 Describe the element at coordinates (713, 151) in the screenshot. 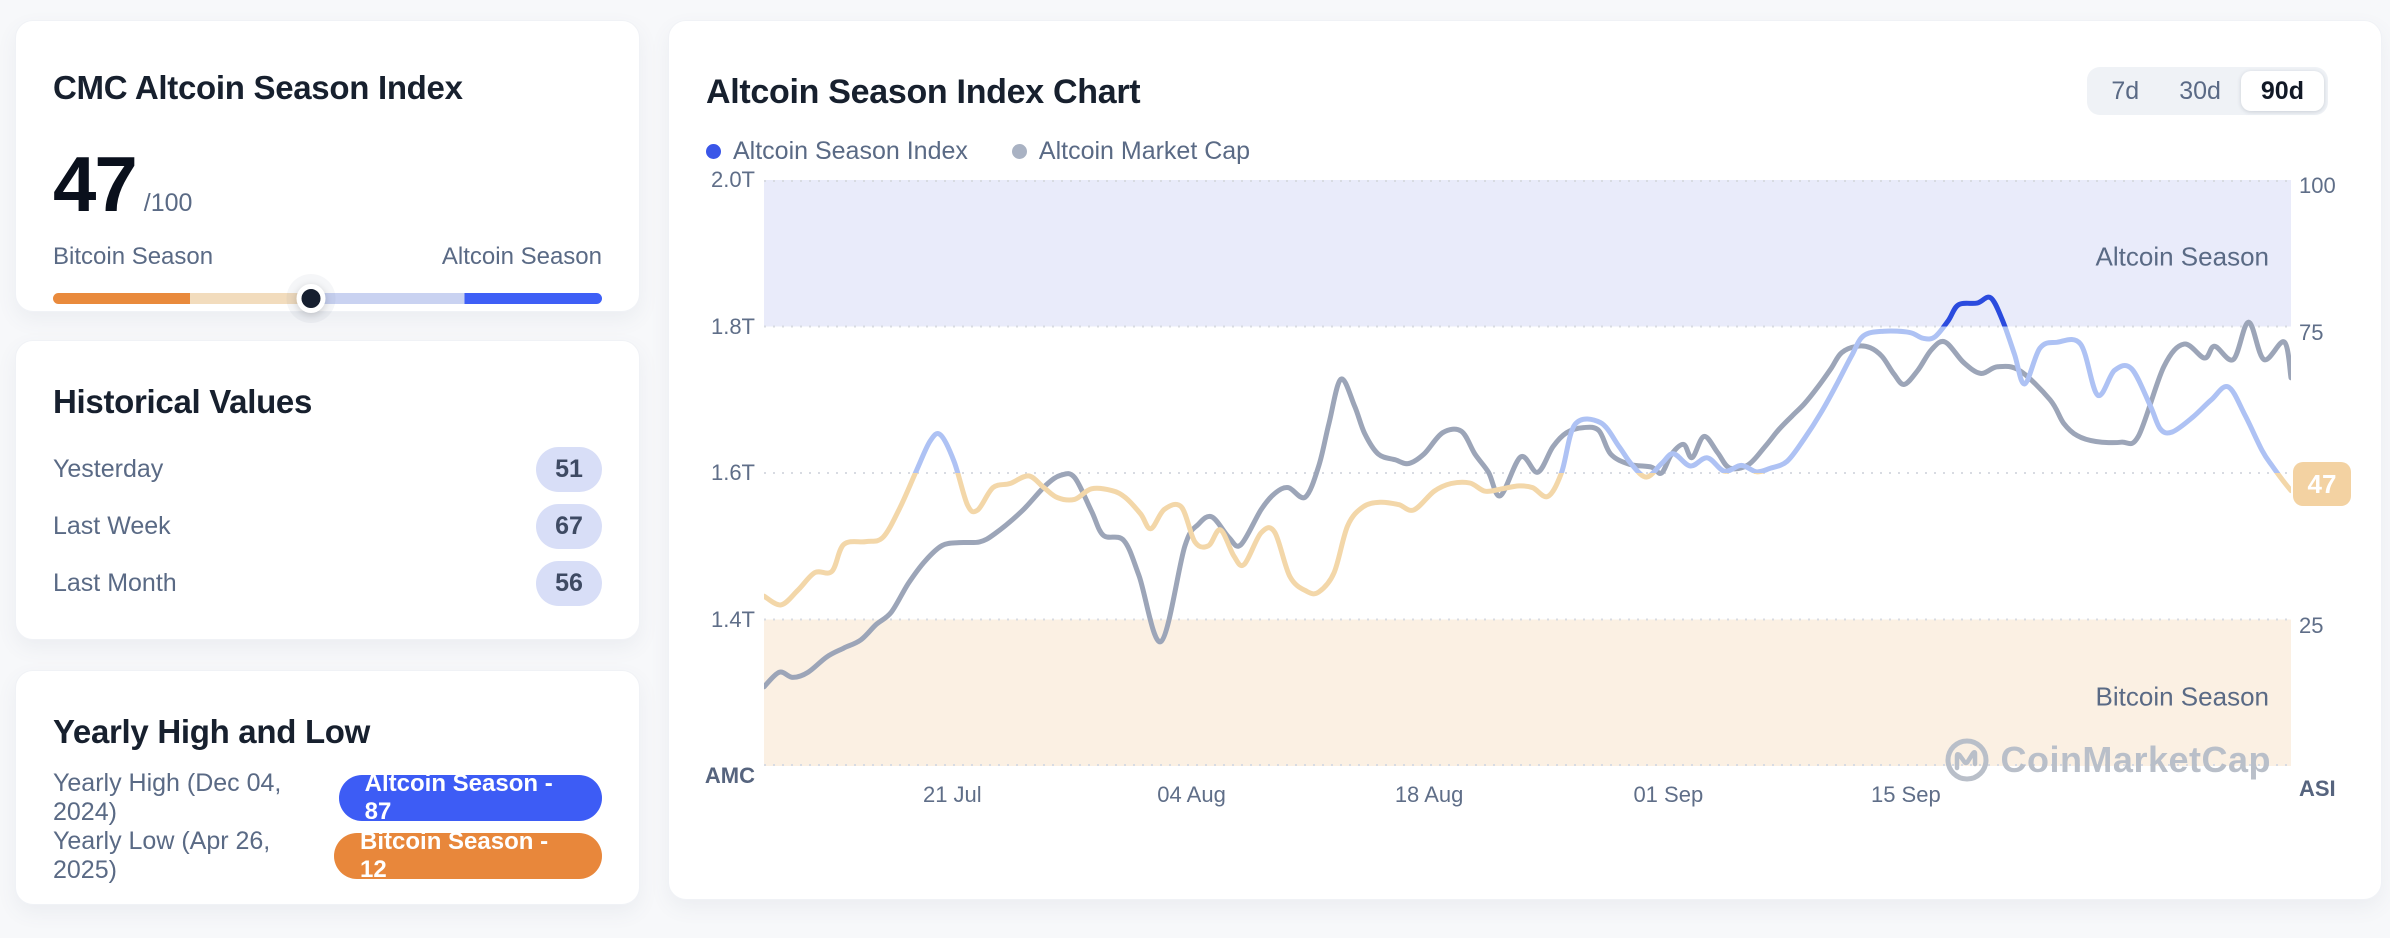

I see `legend-dot-index` at that location.